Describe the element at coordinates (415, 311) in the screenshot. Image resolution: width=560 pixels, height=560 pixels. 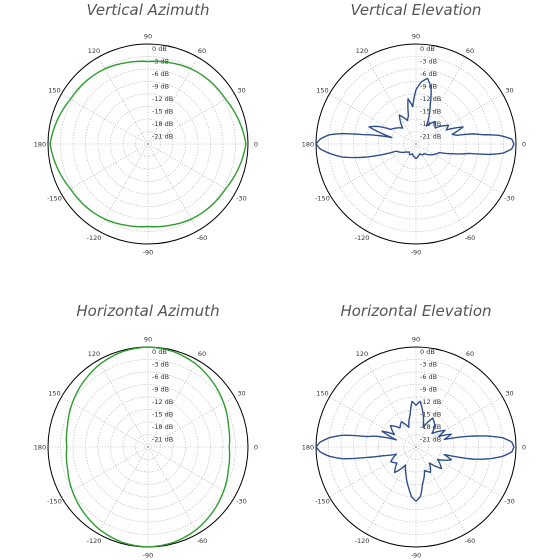
I see `chart-title: Horizontal Elevation` at that location.